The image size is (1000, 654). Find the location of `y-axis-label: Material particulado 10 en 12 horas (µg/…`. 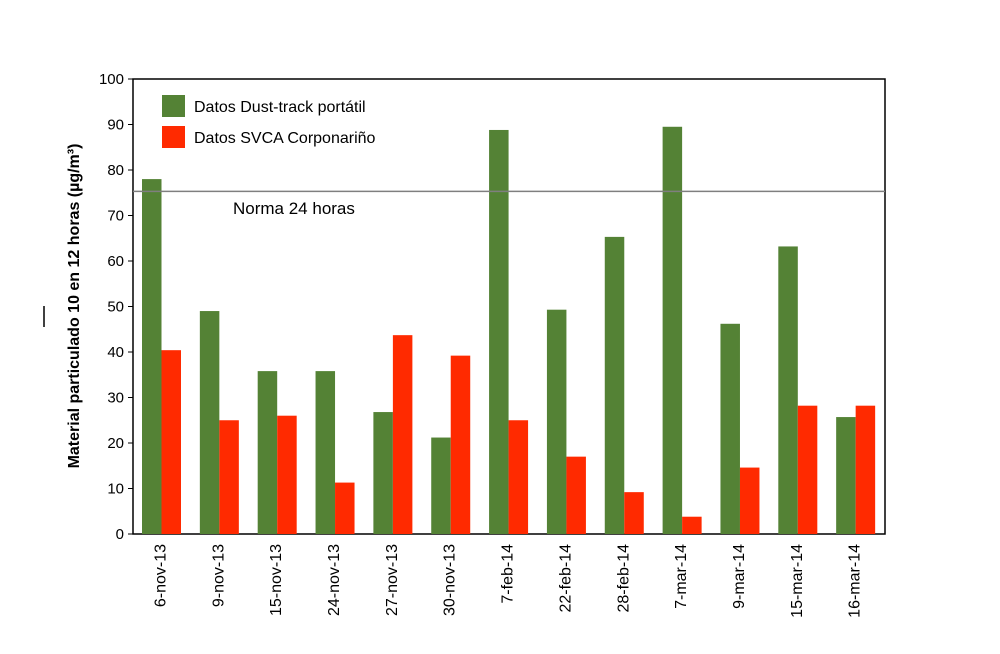

y-axis-label: Material particulado 10 en 12 horas (µg/… is located at coordinates (74, 306).